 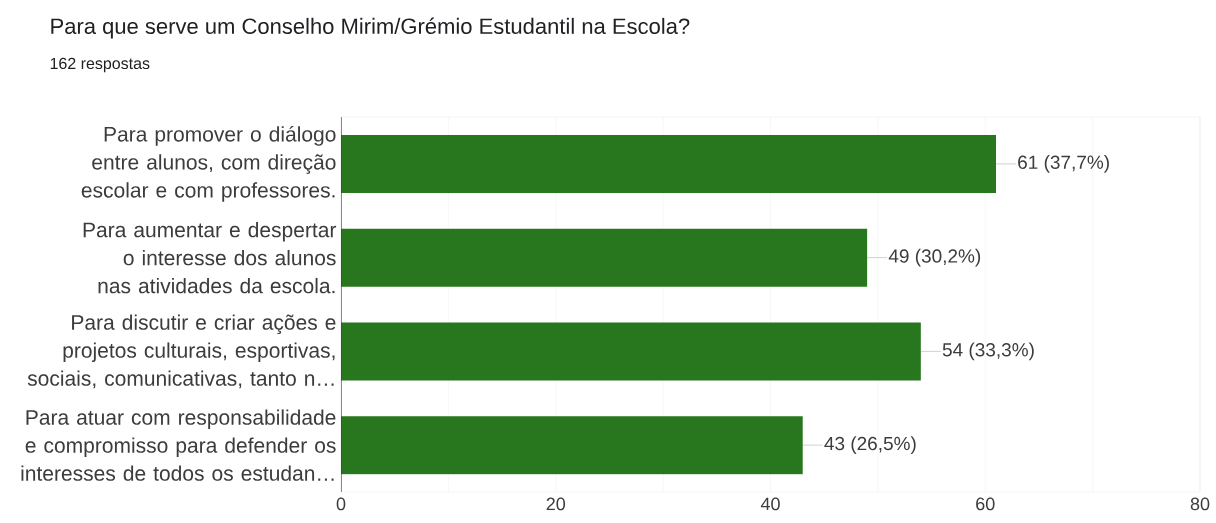 I want to click on data-label: 43 (26,5%), so click(x=870, y=445).